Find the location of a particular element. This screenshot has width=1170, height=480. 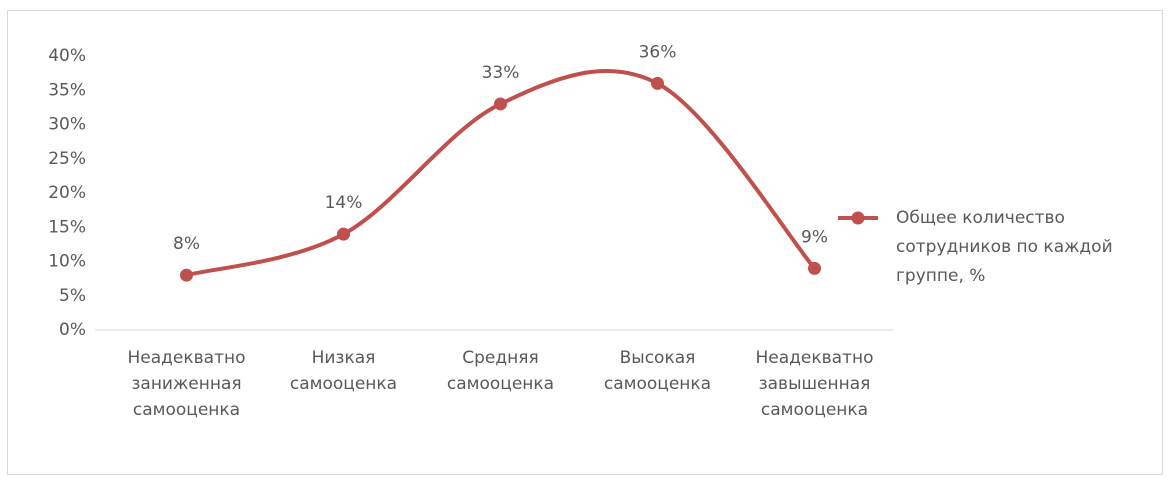

y-tick-label: 15% is located at coordinates (67, 227).